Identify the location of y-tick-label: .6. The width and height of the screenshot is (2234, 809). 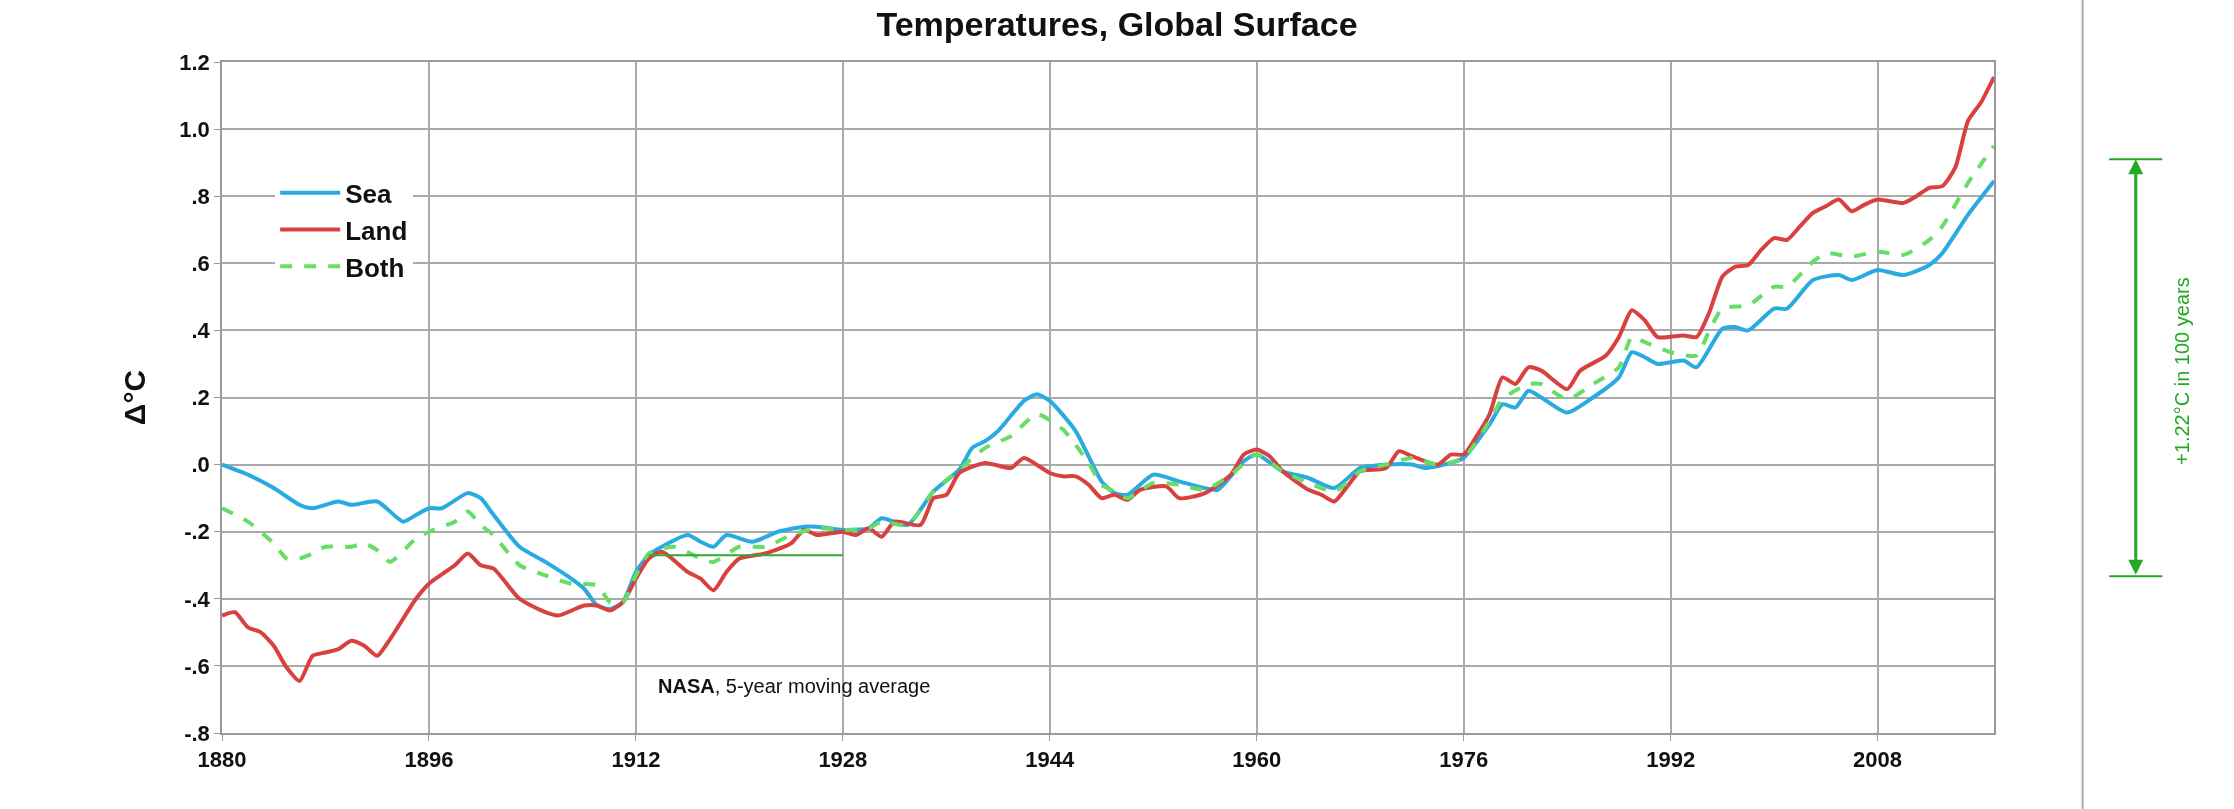
(200, 263).